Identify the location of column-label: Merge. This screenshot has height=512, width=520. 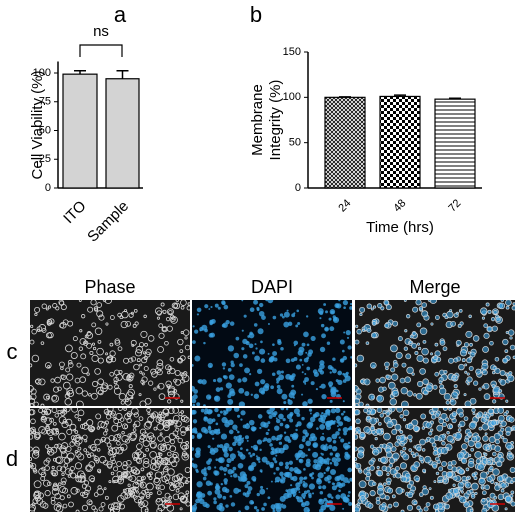
(434, 287).